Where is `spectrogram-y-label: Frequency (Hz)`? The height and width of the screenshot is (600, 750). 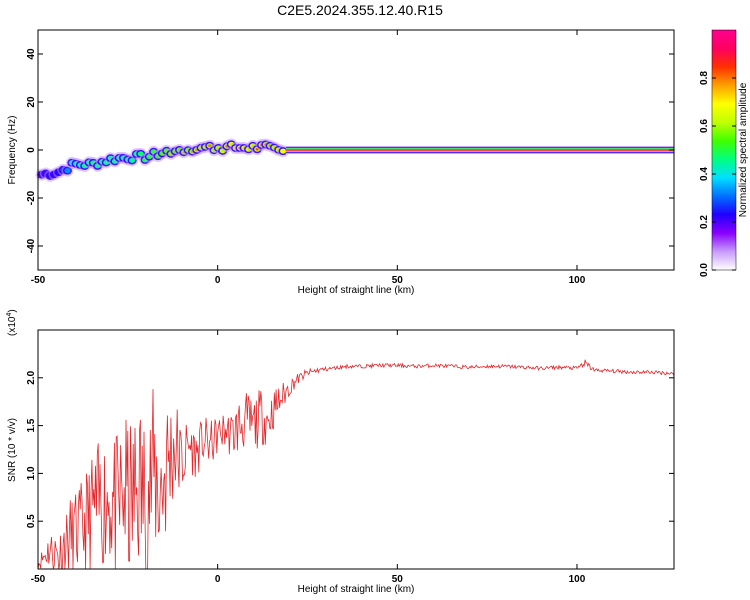
spectrogram-y-label: Frequency (Hz) is located at coordinates (12, 150).